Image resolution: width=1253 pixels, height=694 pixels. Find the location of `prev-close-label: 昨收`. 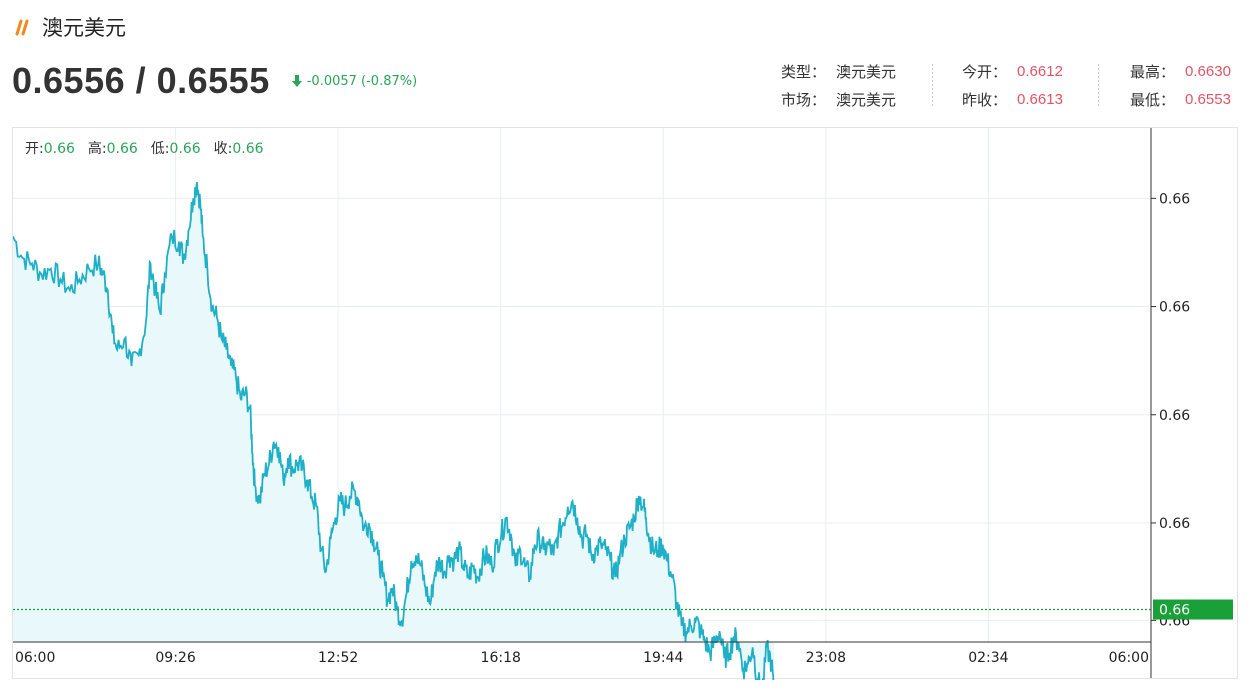

prev-close-label: 昨收 is located at coordinates (977, 100).